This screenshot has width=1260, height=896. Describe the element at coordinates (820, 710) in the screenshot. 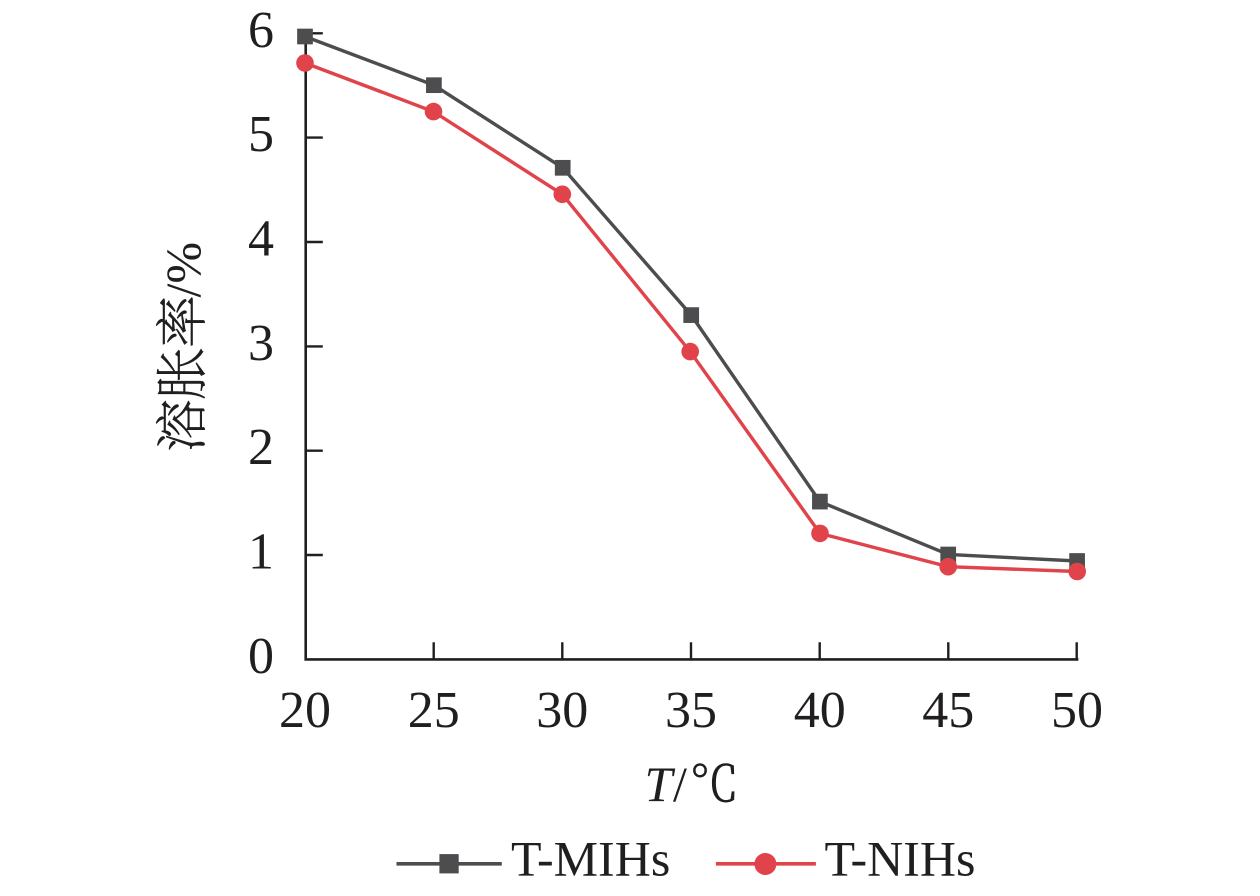

I see `svg-text: 40` at that location.